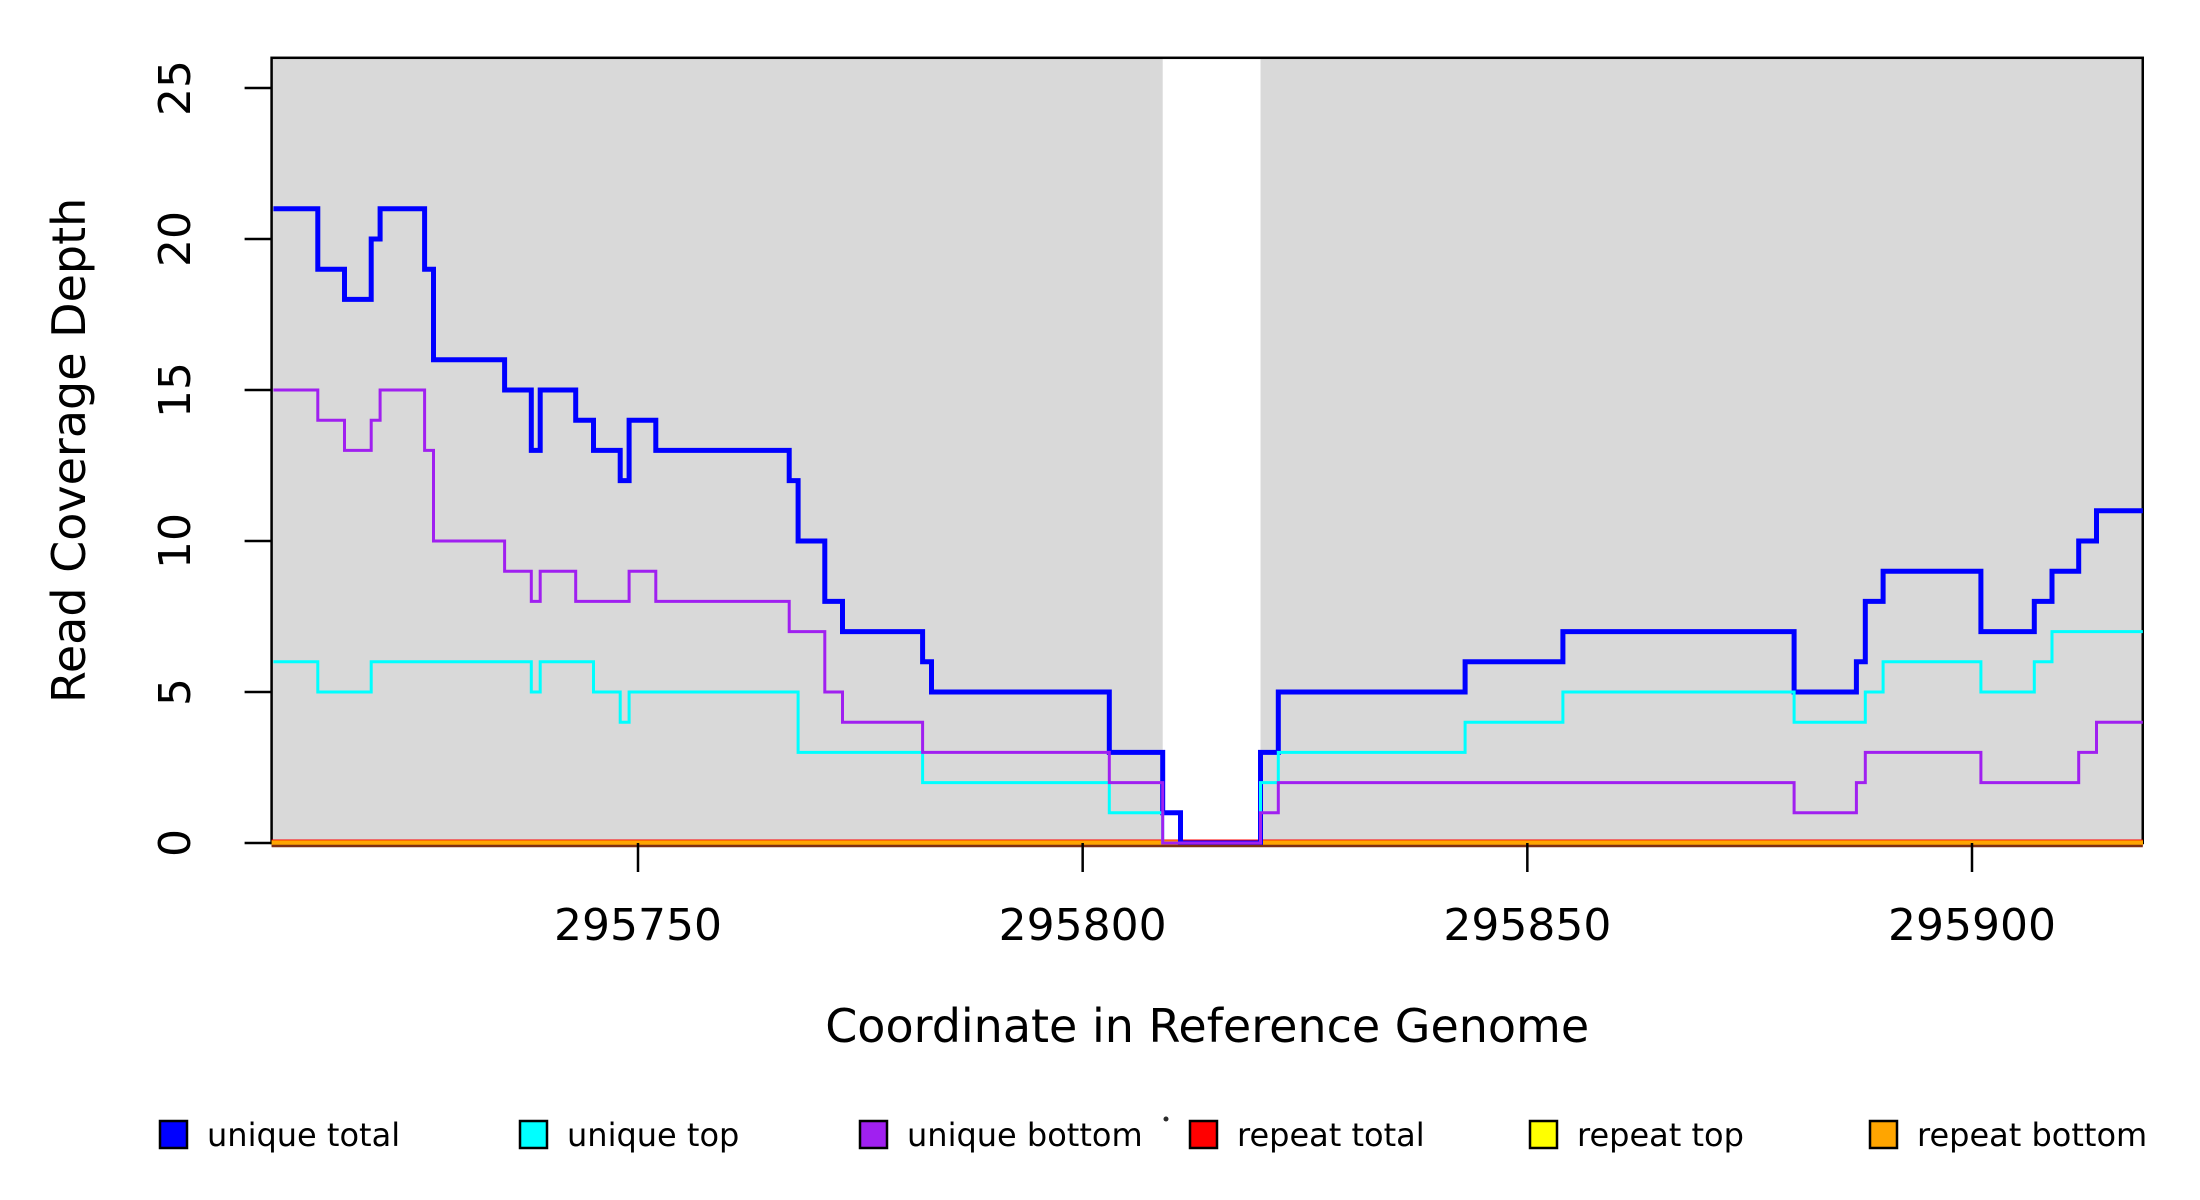 This screenshot has height=1200, width=2200. I want to click on y-tick-label-10: 10, so click(175, 541).